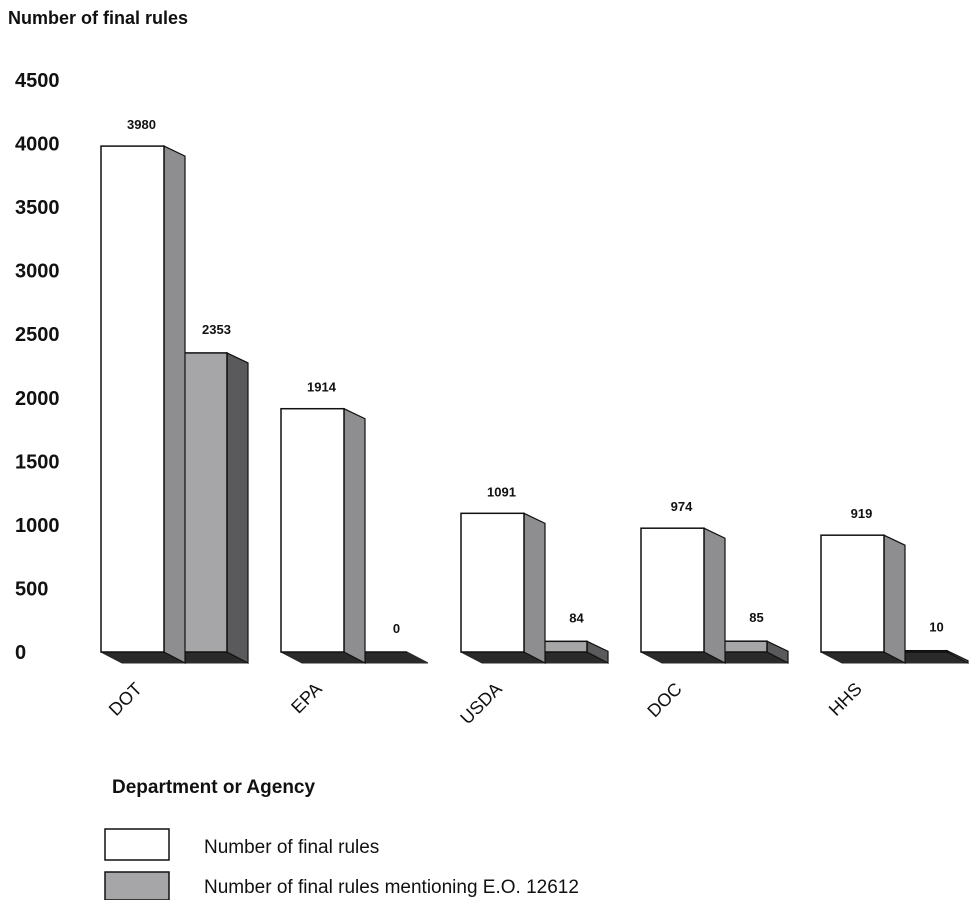 The width and height of the screenshot is (978, 900). What do you see at coordinates (576, 617) in the screenshot?
I see `data-label: 84` at bounding box center [576, 617].